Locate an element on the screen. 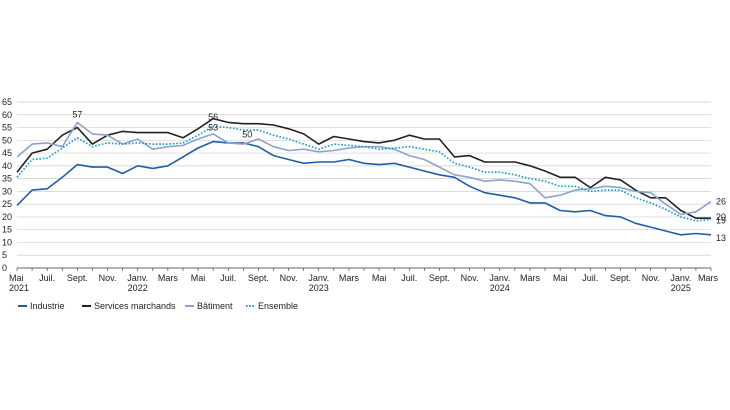 The height and width of the screenshot is (410, 730). y-tick-label: 60 is located at coordinates (7, 115).